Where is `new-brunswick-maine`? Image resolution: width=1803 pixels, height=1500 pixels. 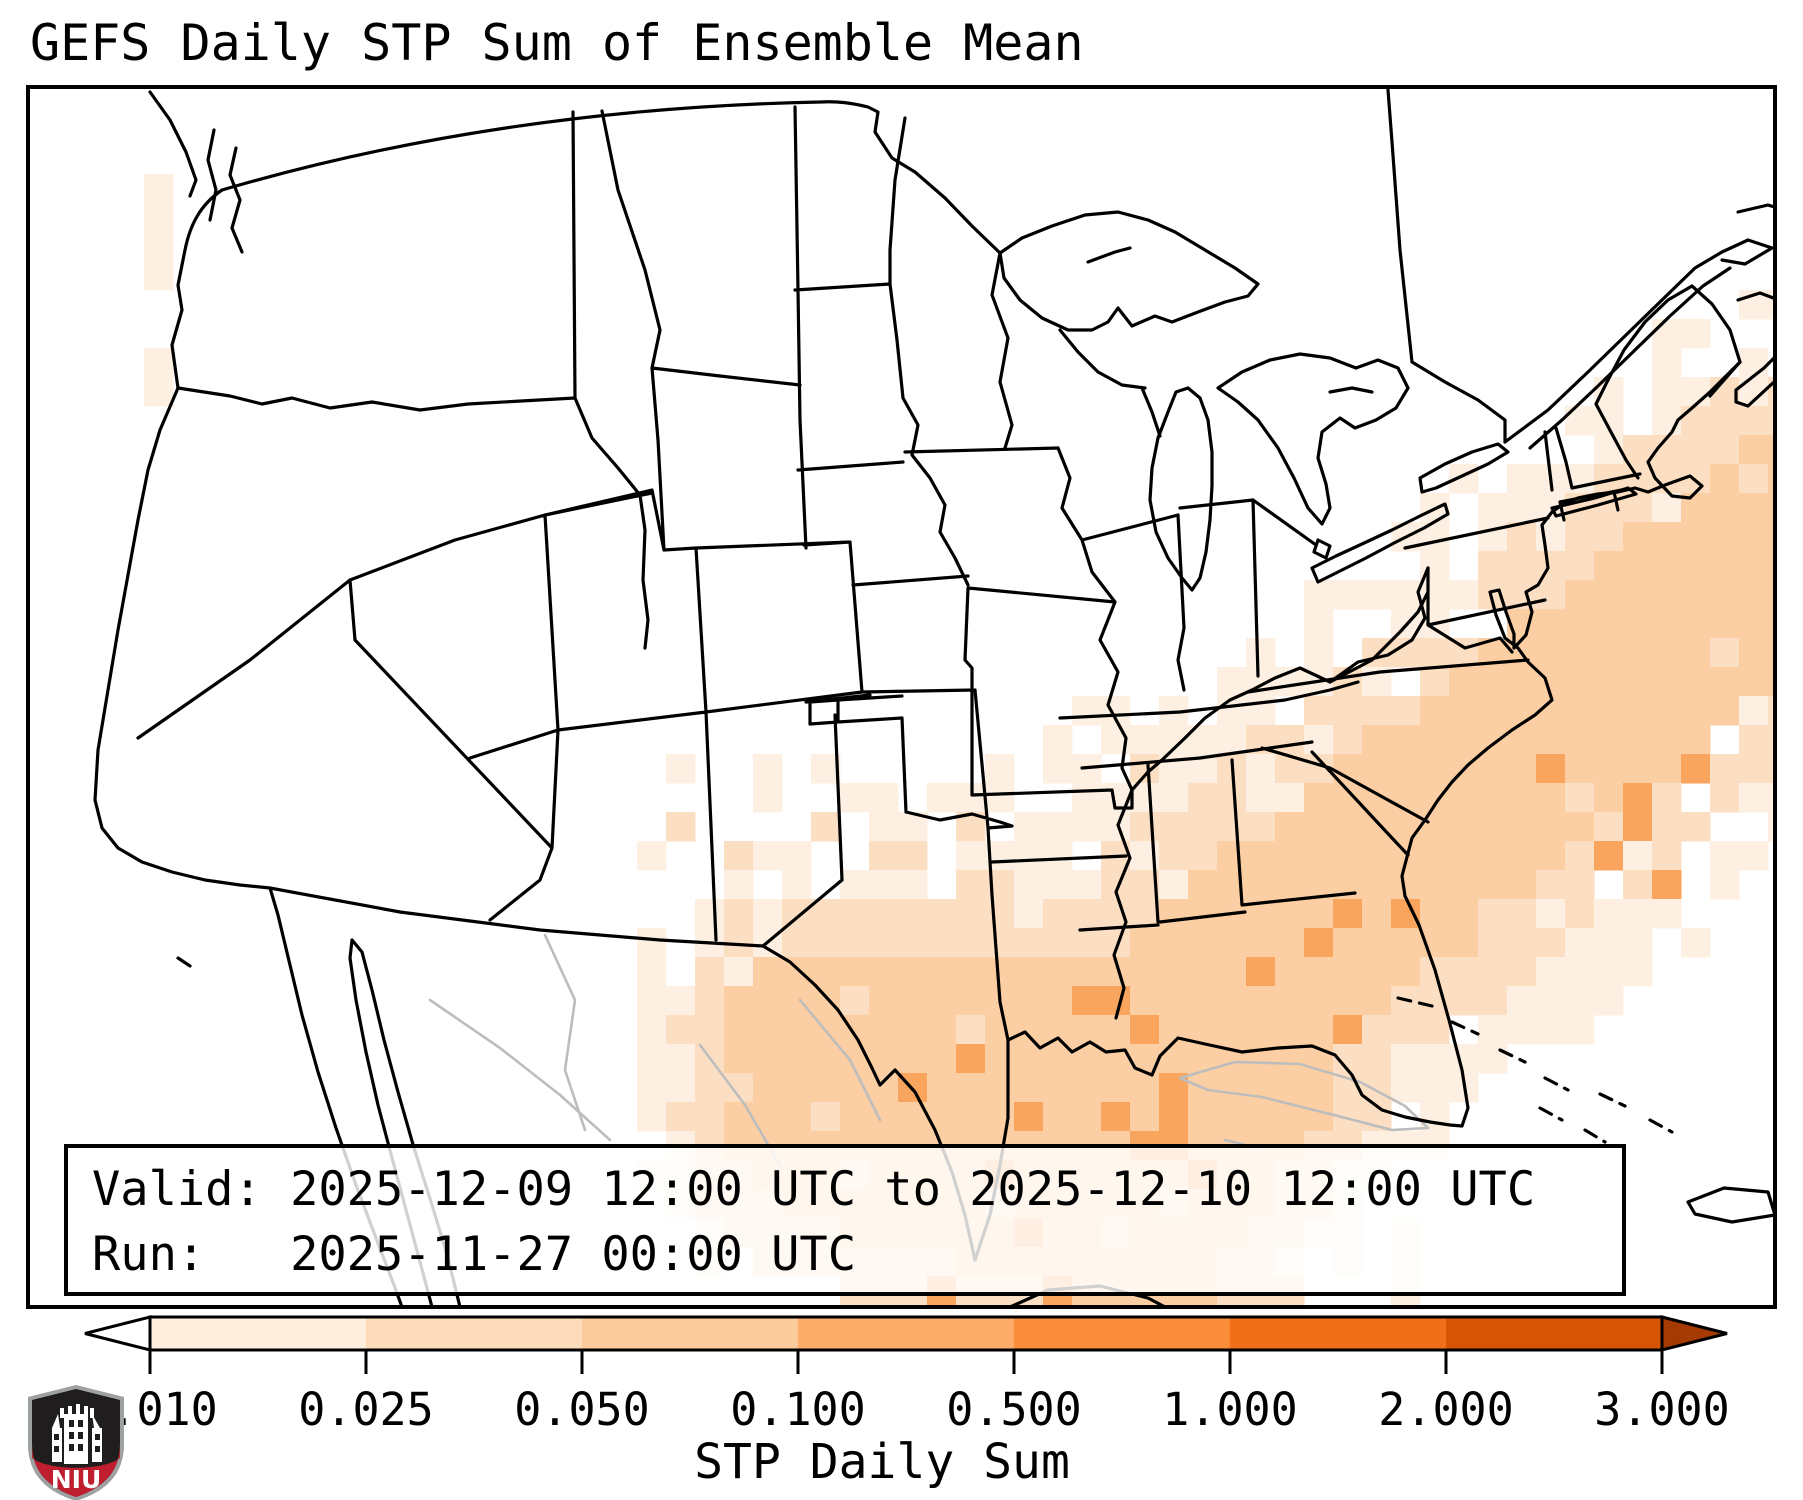
new-brunswick-maine is located at coordinates (1668, 382).